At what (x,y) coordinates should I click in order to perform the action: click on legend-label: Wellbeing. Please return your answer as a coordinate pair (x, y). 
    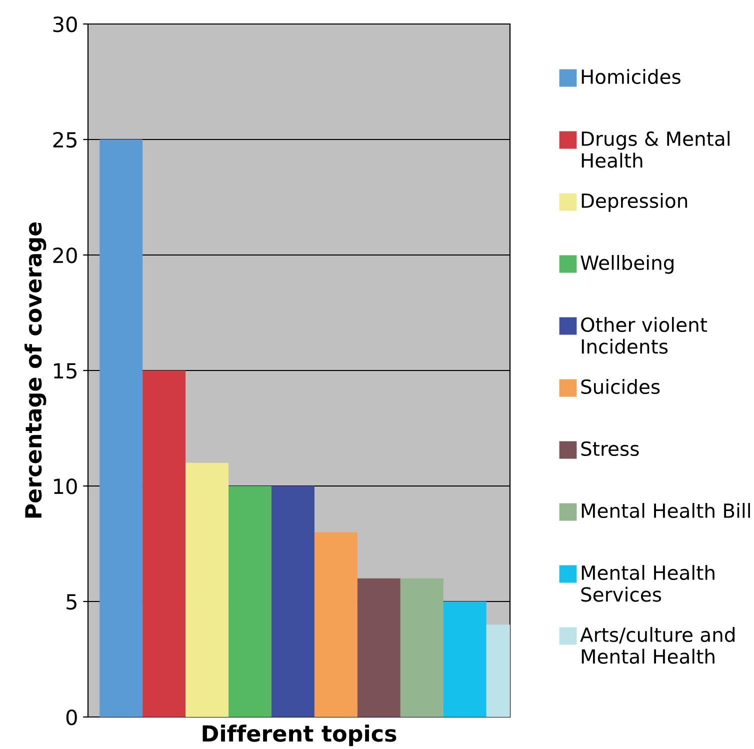
    Looking at the image, I should click on (627, 264).